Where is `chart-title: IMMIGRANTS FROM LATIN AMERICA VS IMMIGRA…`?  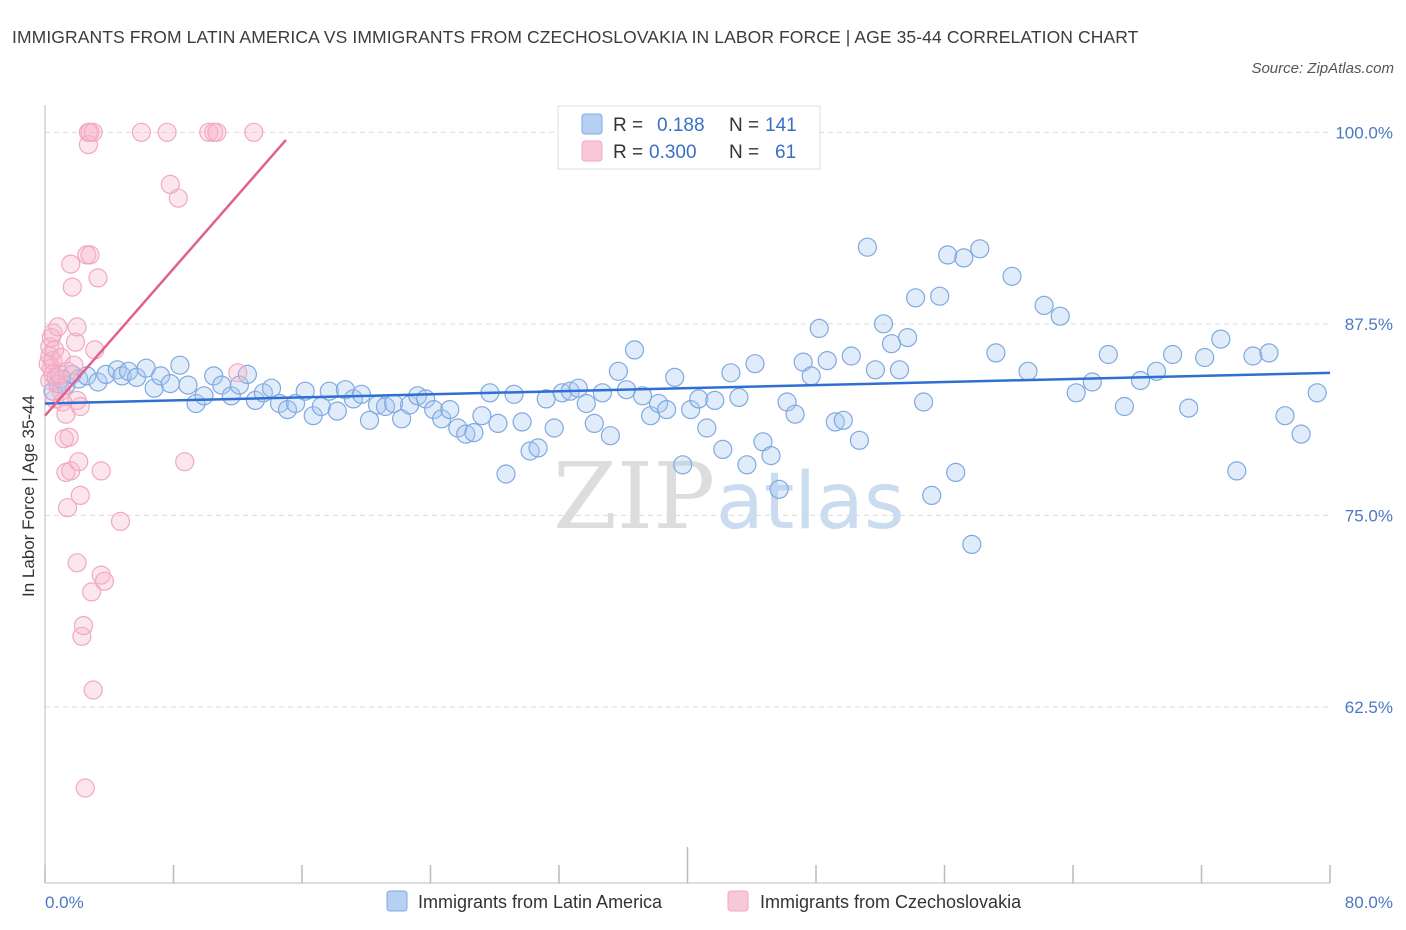 chart-title: IMMIGRANTS FROM LATIN AMERICA VS IMMIGRA… is located at coordinates (575, 37).